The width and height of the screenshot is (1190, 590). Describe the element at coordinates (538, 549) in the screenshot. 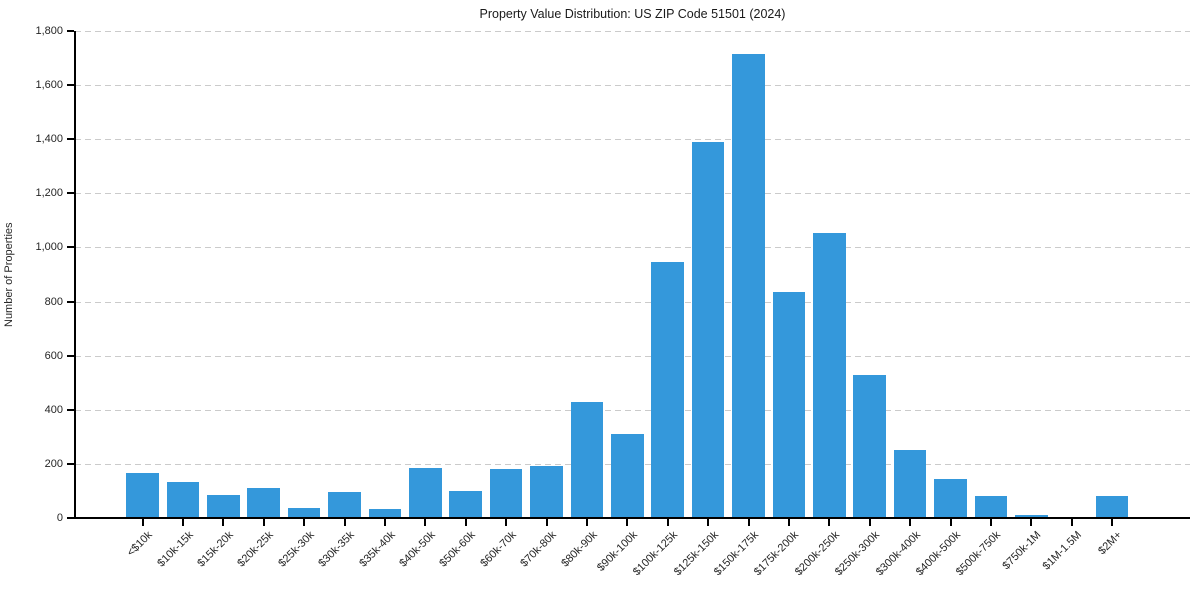

I see `x-tick-label: $70k-80k` at that location.